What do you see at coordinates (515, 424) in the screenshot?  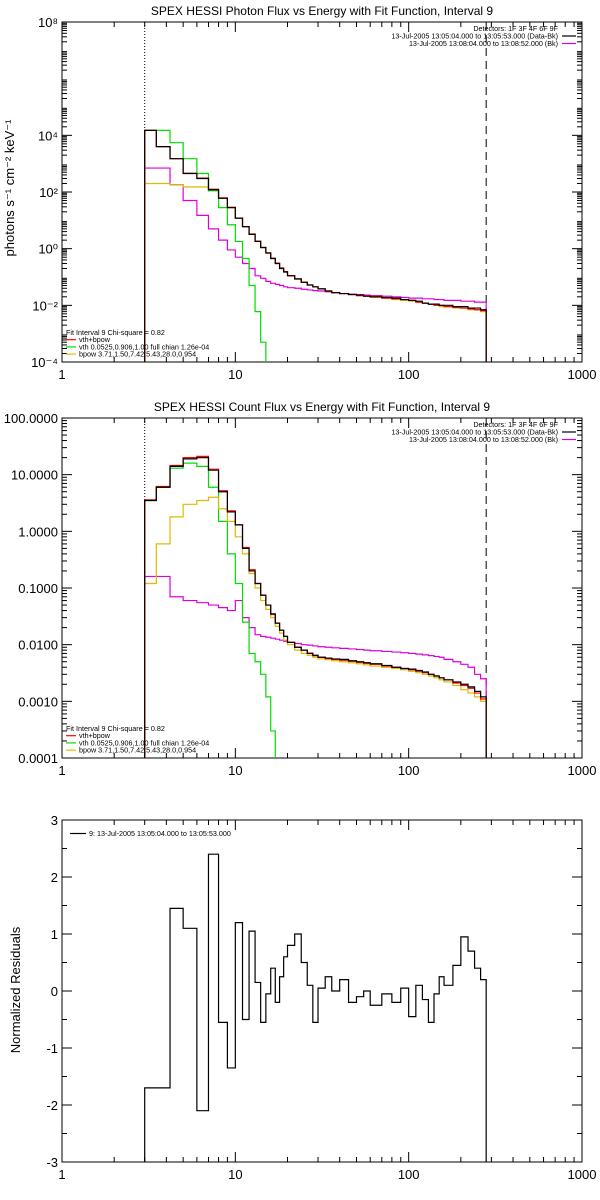 I see `count-legend-top-text: Detectors: 1F 3F 4F 6F 9F` at bounding box center [515, 424].